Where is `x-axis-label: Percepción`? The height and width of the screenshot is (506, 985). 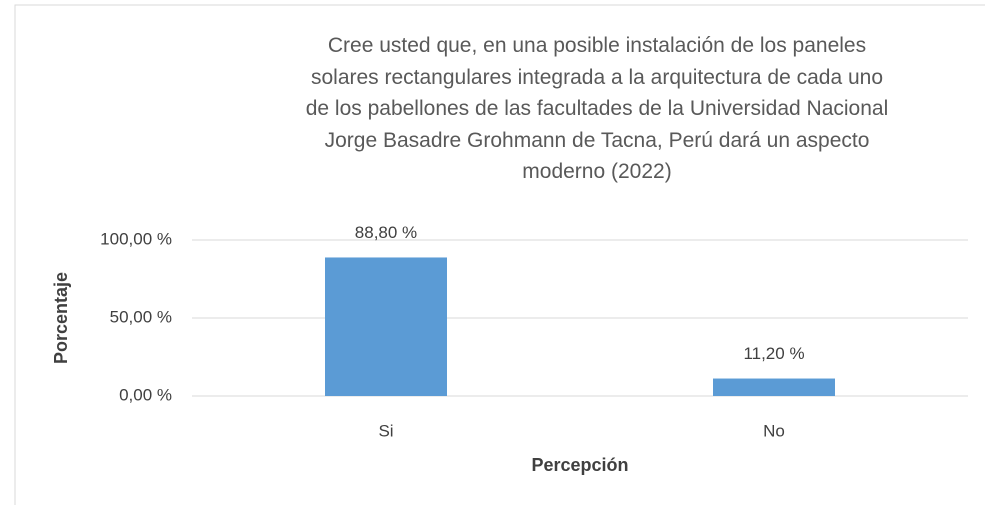 x-axis-label: Percepción is located at coordinates (579, 465).